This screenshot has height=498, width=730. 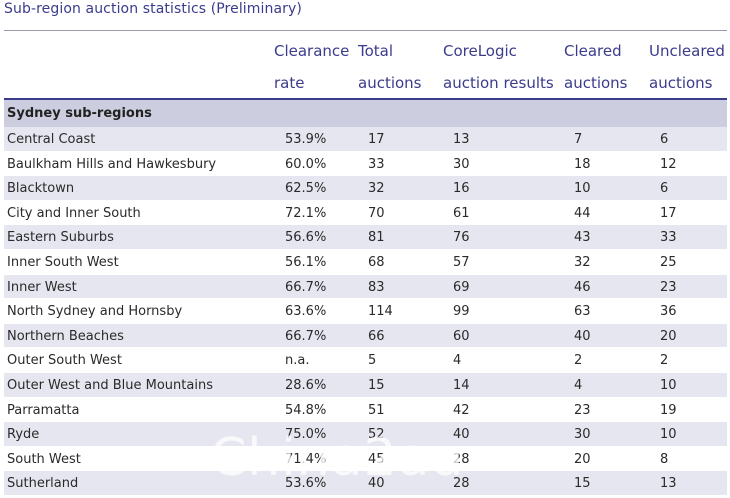 What do you see at coordinates (582, 287) in the screenshot?
I see `cell-value: 46` at bounding box center [582, 287].